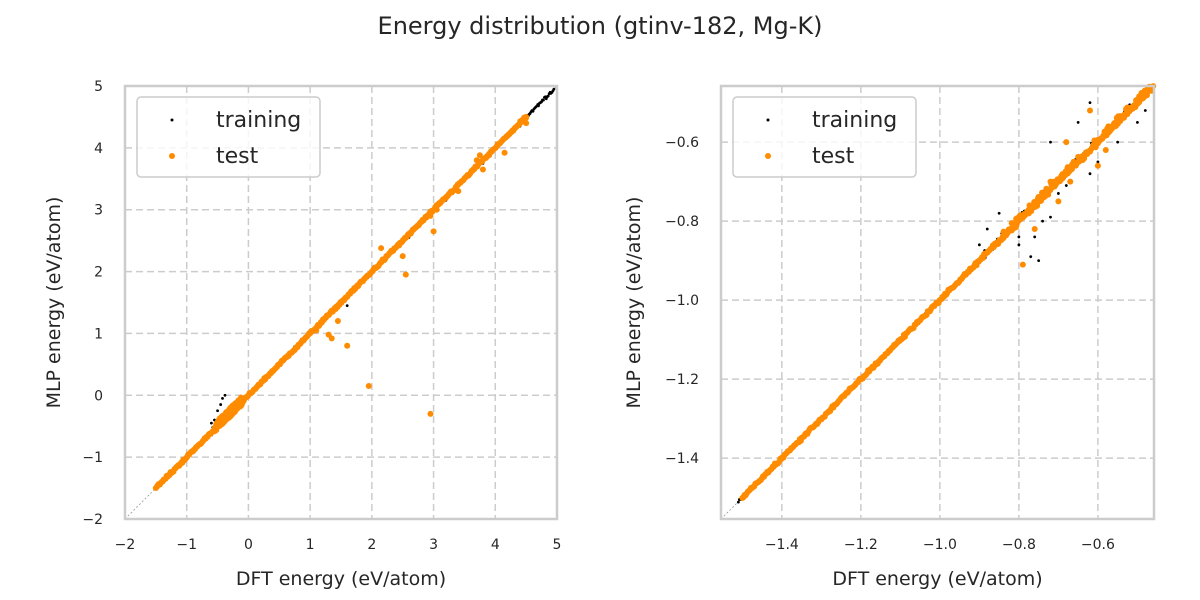 This screenshot has width=1200, height=600. Describe the element at coordinates (98, 396) in the screenshot. I see `y-tick-label: 0` at that location.